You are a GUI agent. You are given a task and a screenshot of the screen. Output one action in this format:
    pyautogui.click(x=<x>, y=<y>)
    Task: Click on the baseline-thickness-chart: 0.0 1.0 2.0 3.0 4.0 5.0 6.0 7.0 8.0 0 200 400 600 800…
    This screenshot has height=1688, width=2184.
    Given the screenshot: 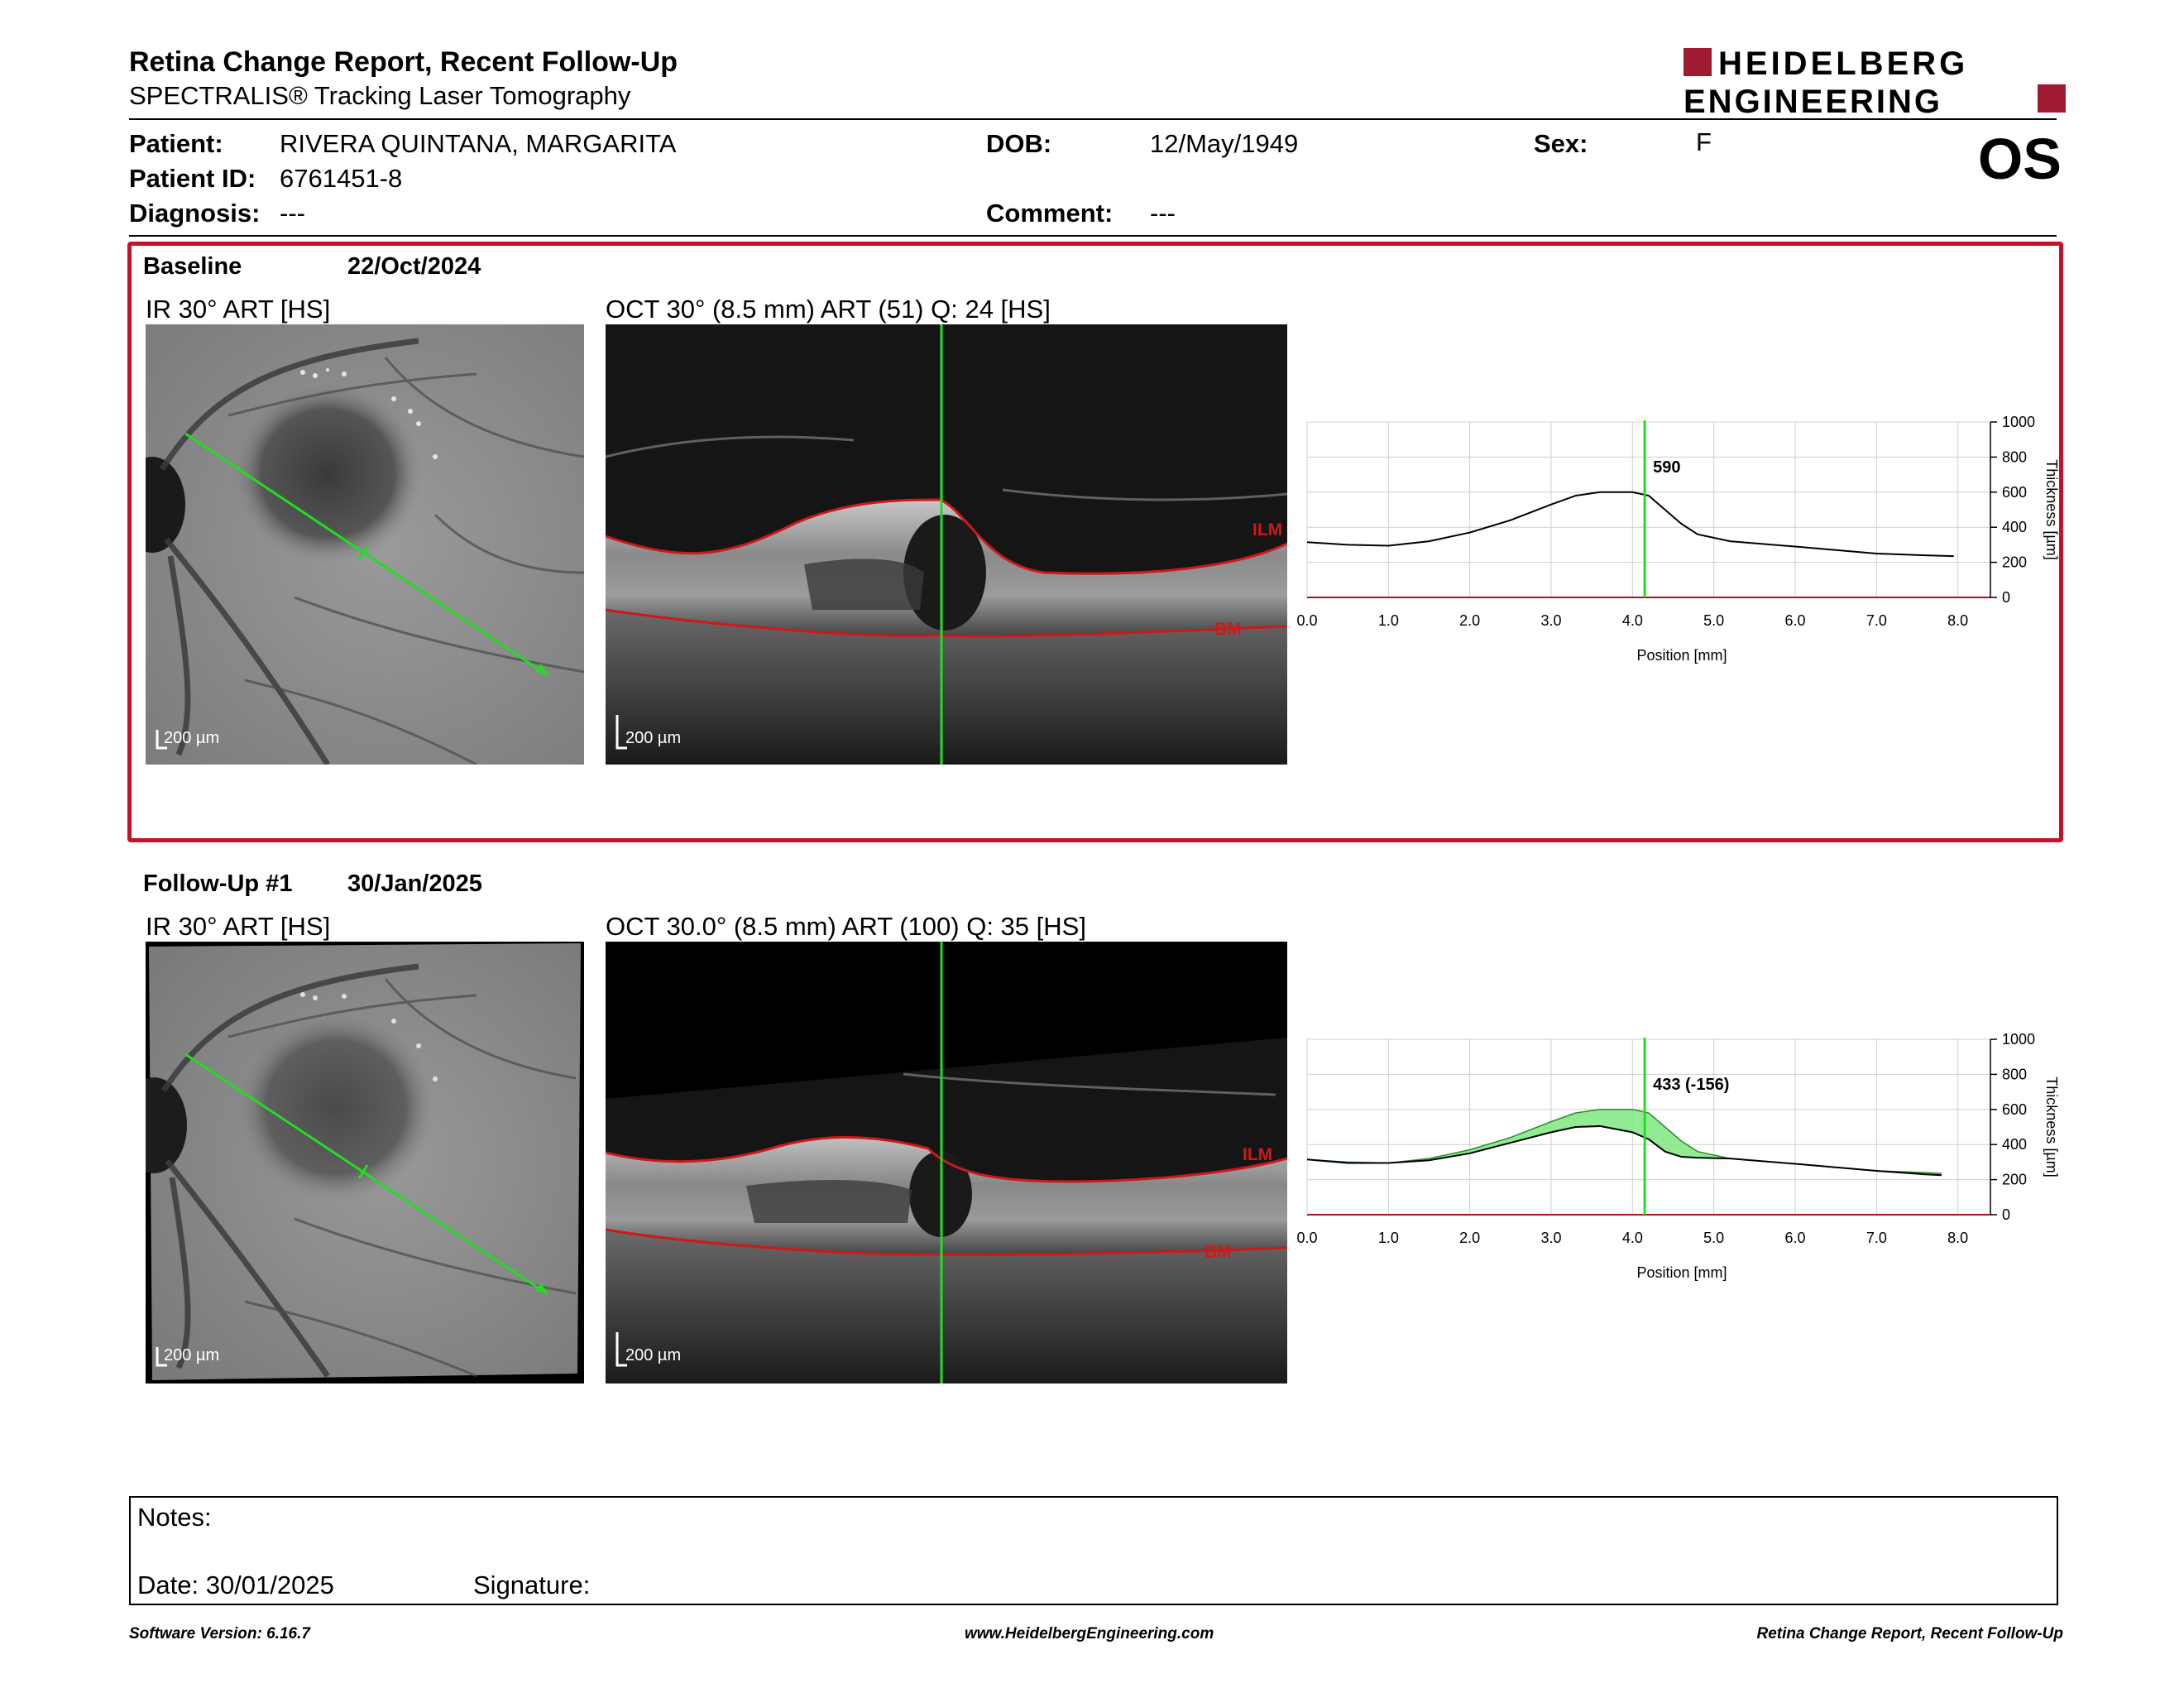 What is the action you would take?
    pyautogui.click(x=1678, y=539)
    